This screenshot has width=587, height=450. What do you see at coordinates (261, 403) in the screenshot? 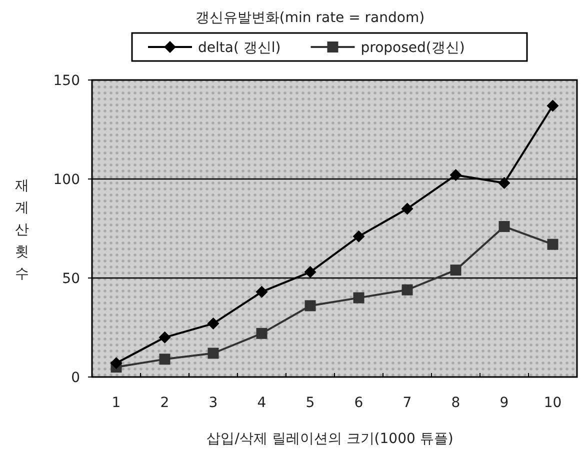
I see `x-tick-label: 4` at bounding box center [261, 403].